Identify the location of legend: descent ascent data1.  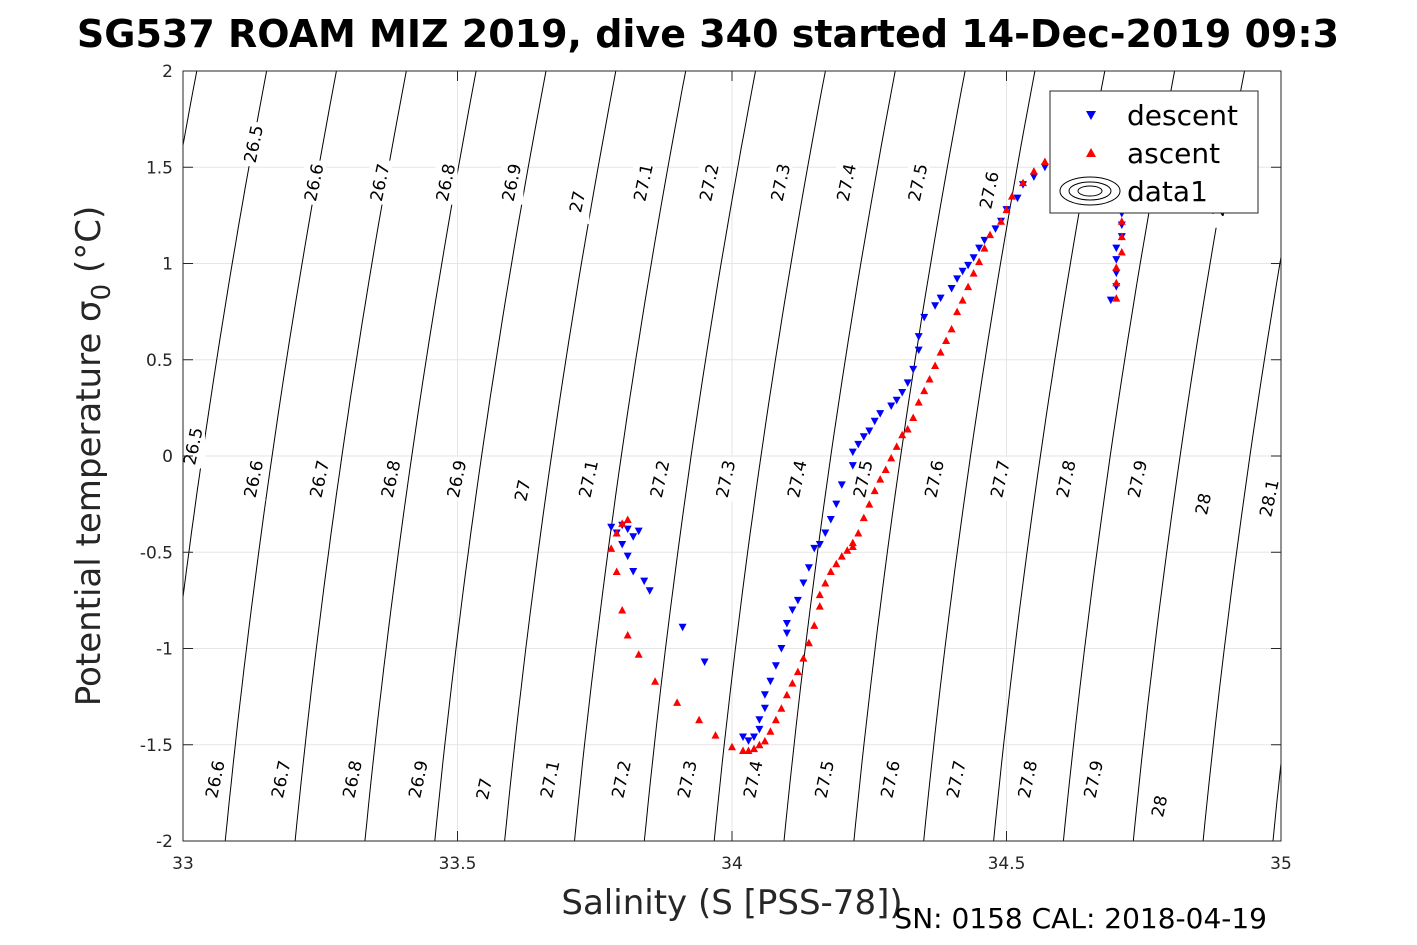
(1154, 152).